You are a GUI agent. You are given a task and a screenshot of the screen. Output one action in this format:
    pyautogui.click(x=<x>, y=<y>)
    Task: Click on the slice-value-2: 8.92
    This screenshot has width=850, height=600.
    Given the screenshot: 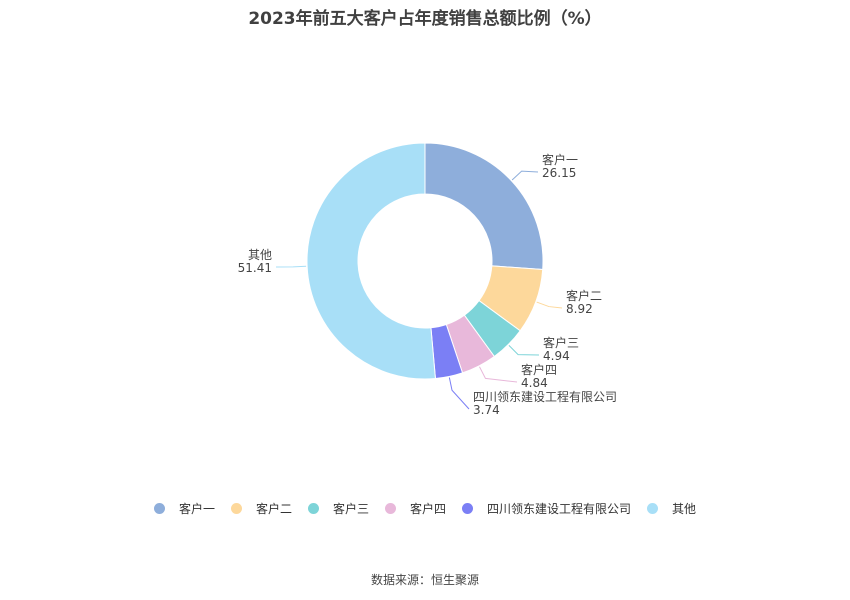 What is the action you would take?
    pyautogui.click(x=579, y=309)
    